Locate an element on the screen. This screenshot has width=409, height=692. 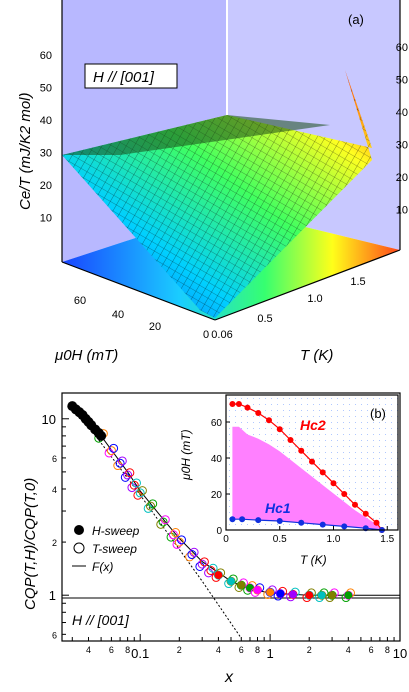
inset-y-tick-label: 60 is located at coordinates (217, 423).